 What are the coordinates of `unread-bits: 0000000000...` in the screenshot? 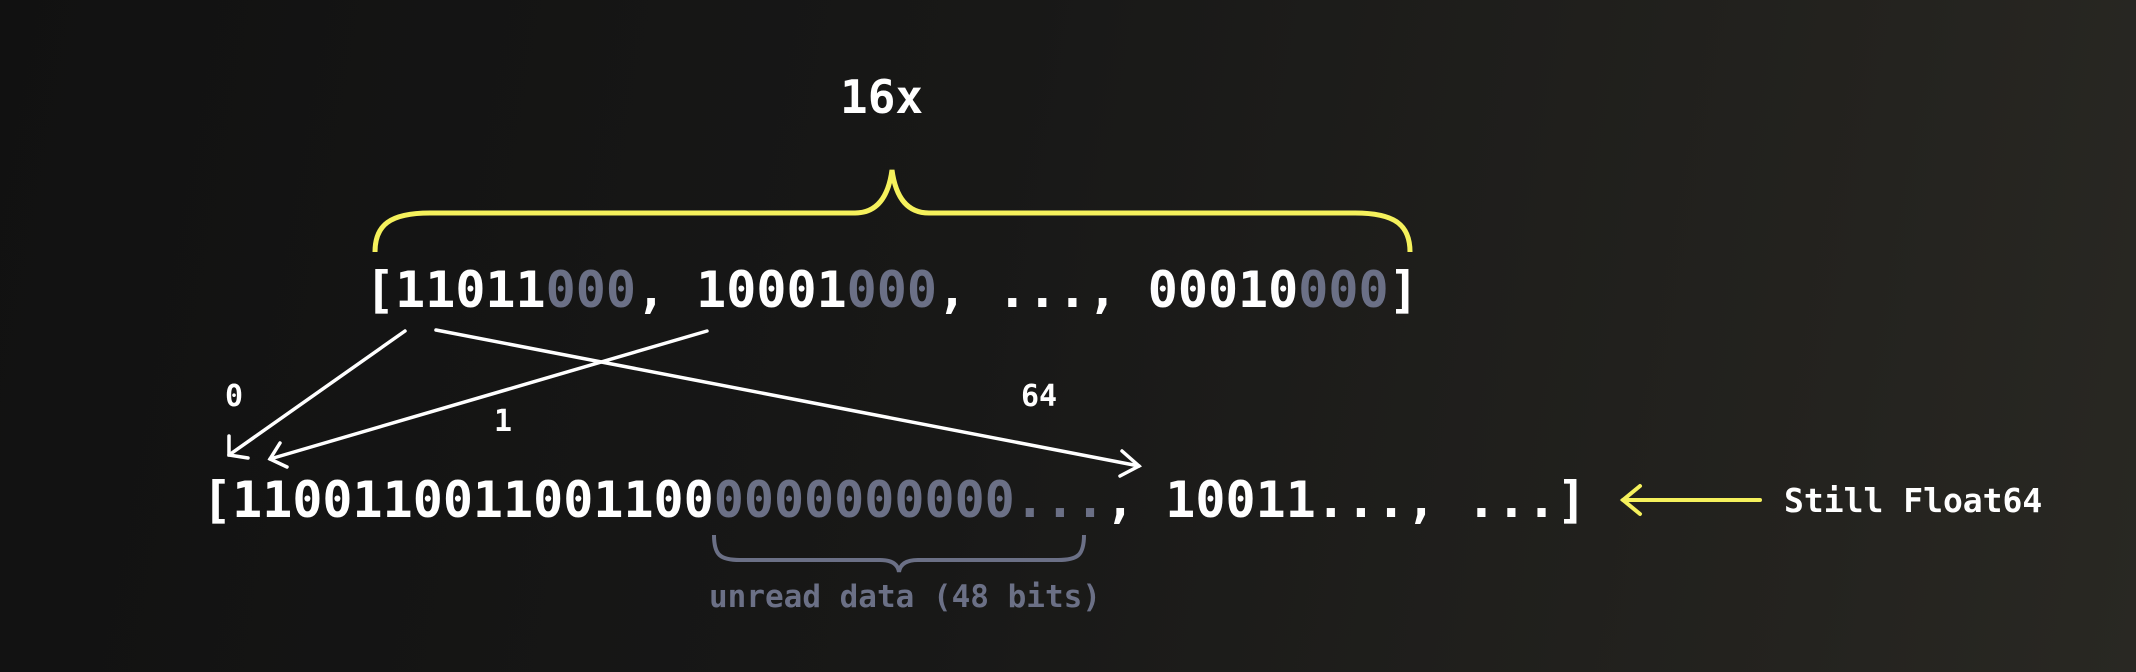 It's located at (909, 500).